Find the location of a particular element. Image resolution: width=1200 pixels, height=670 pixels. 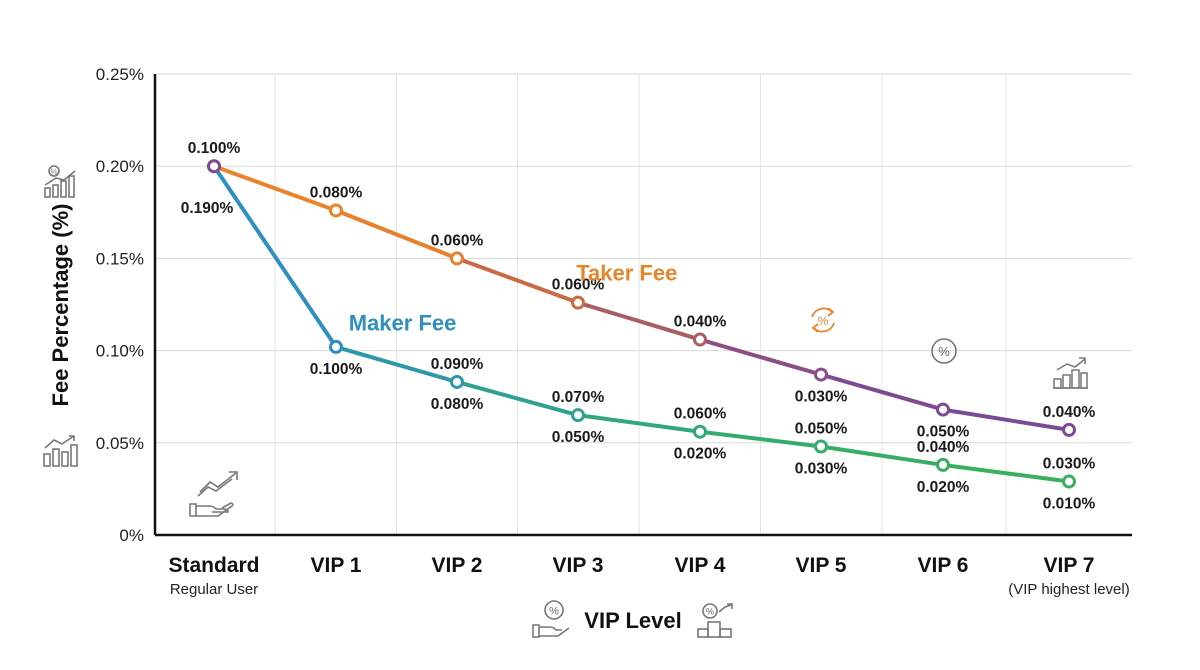

maker-fee-label: Maker Fee is located at coordinates (403, 322).